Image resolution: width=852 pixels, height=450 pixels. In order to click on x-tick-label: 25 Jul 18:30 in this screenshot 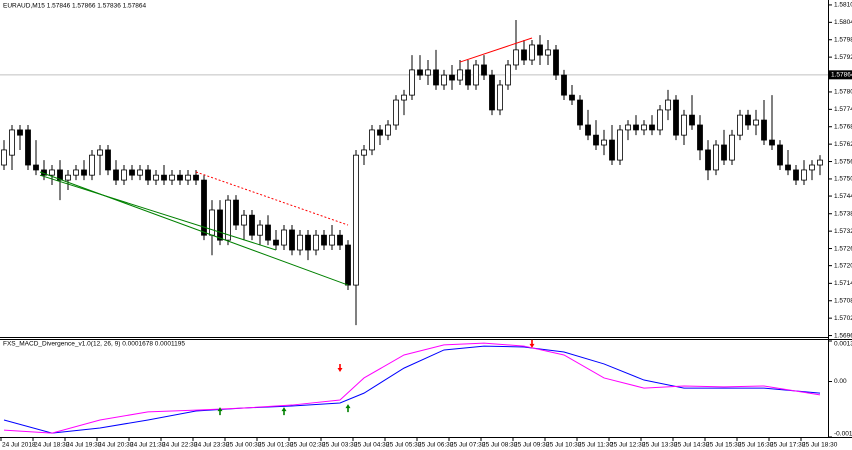, I will do `click(820, 445)`.